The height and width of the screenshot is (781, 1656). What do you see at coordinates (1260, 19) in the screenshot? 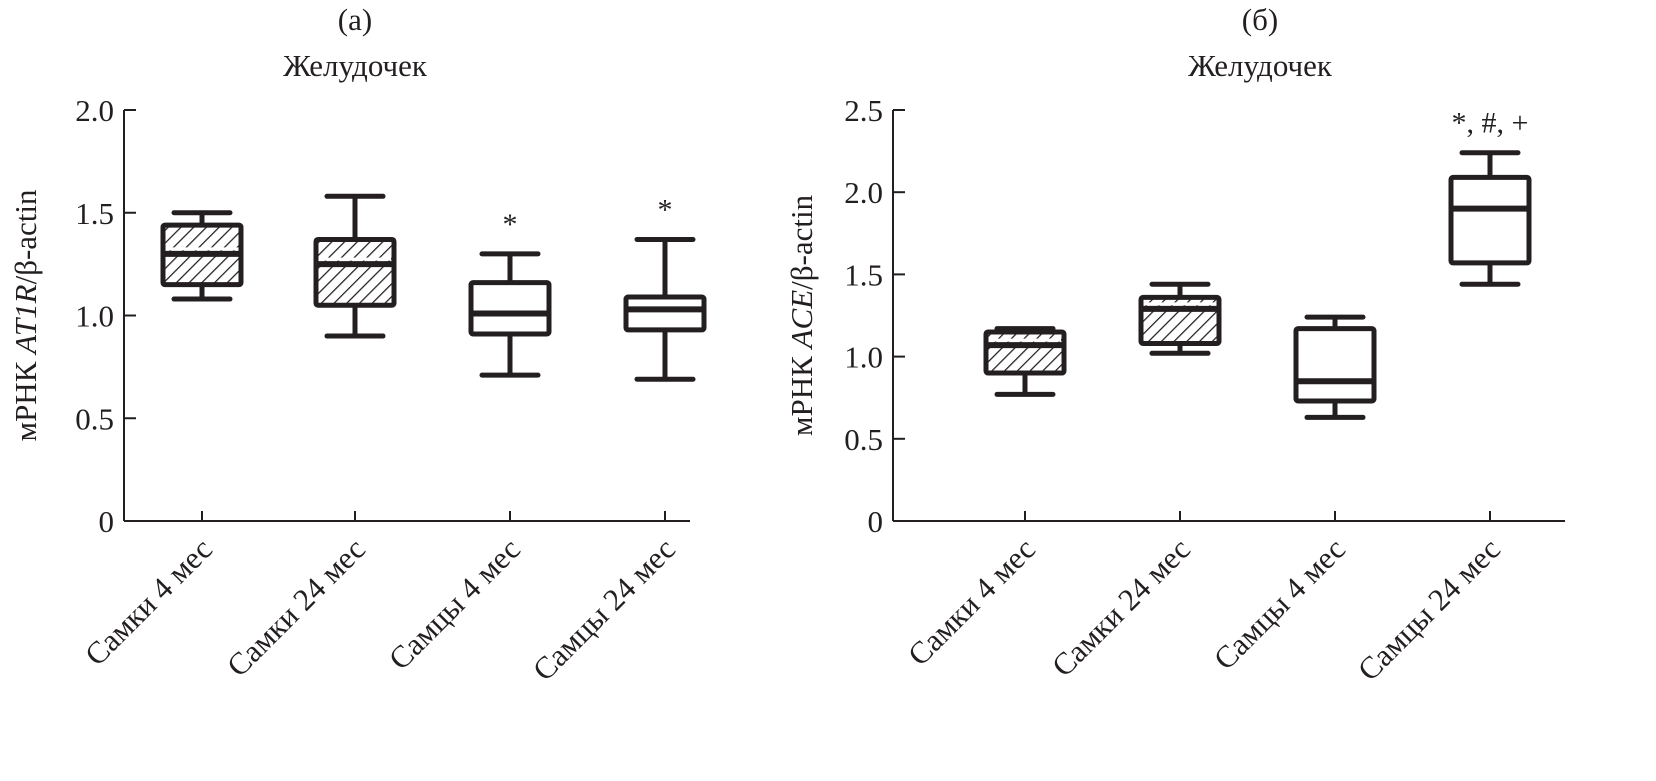
I see `panel-label: (б)` at bounding box center [1260, 19].